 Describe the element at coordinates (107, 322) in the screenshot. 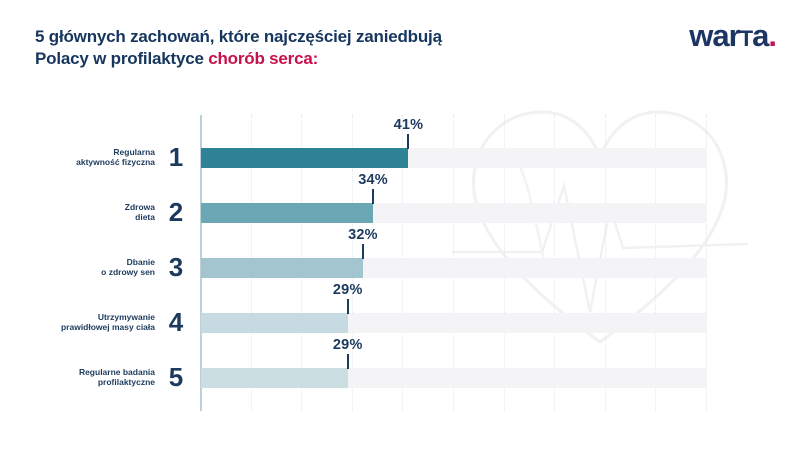

I see `category-label: Utrzymywanie prawidłowej masy ciała` at that location.